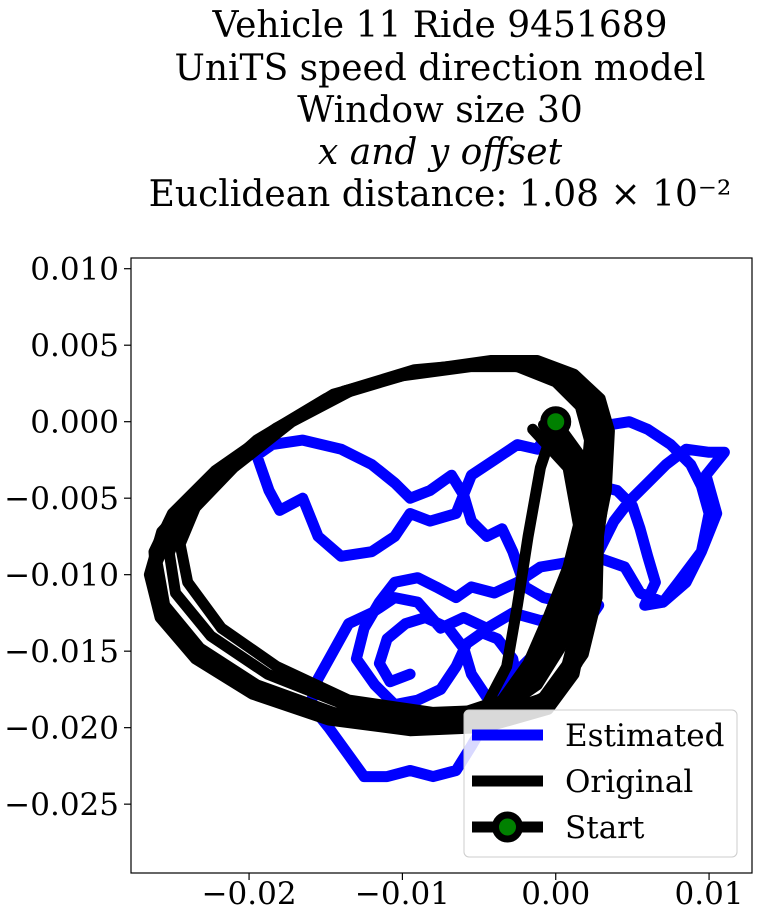 This screenshot has height=920, width=759. I want to click on title-line-3: Window size 30, so click(440, 110).